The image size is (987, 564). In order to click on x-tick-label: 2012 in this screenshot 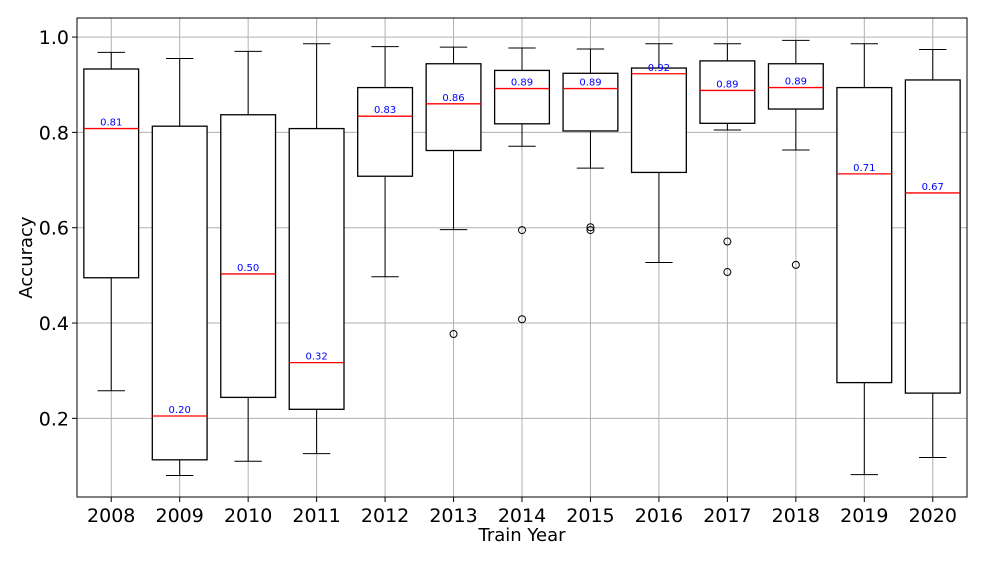, I will do `click(385, 516)`.